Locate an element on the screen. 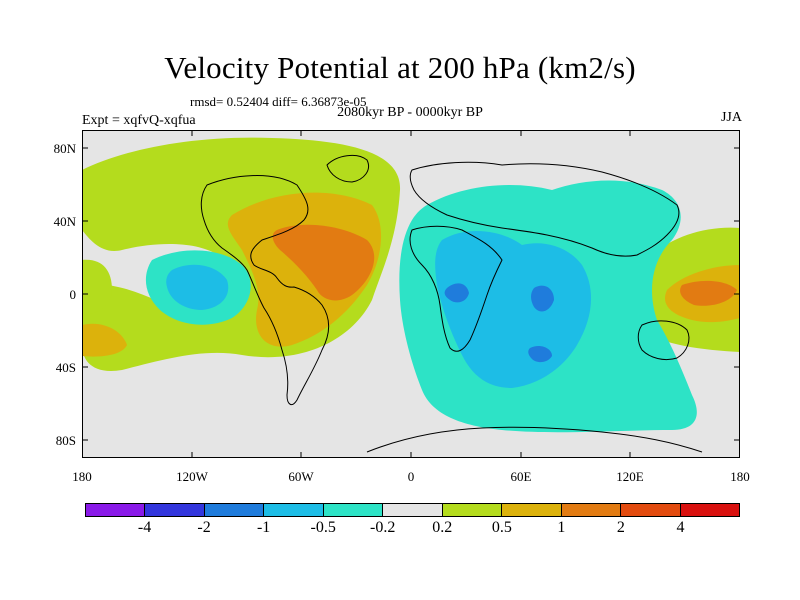 The image size is (800, 600). americas-coastline is located at coordinates (265, 290).